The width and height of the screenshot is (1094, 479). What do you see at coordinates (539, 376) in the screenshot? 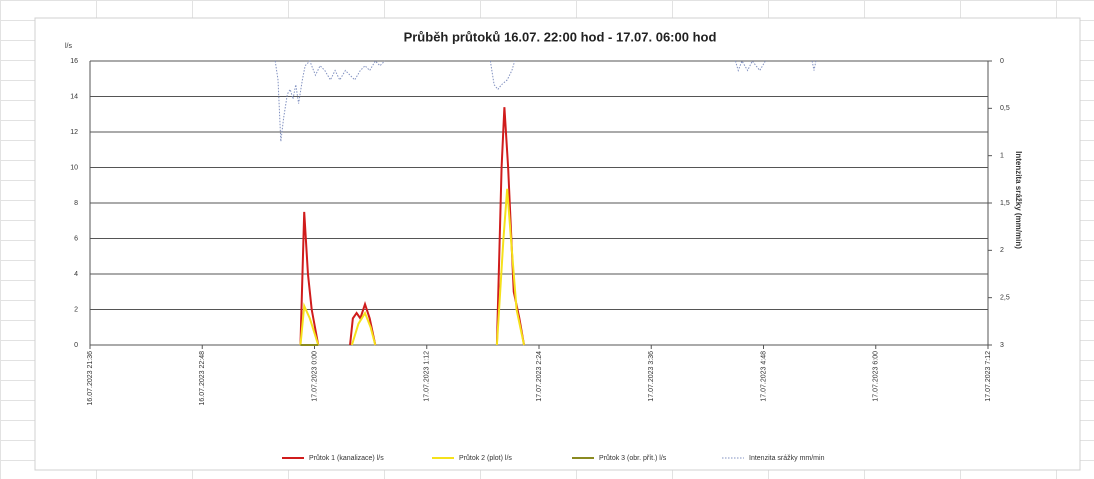
I see `x-tick-label: 17.07.2023 2:24` at bounding box center [539, 376].